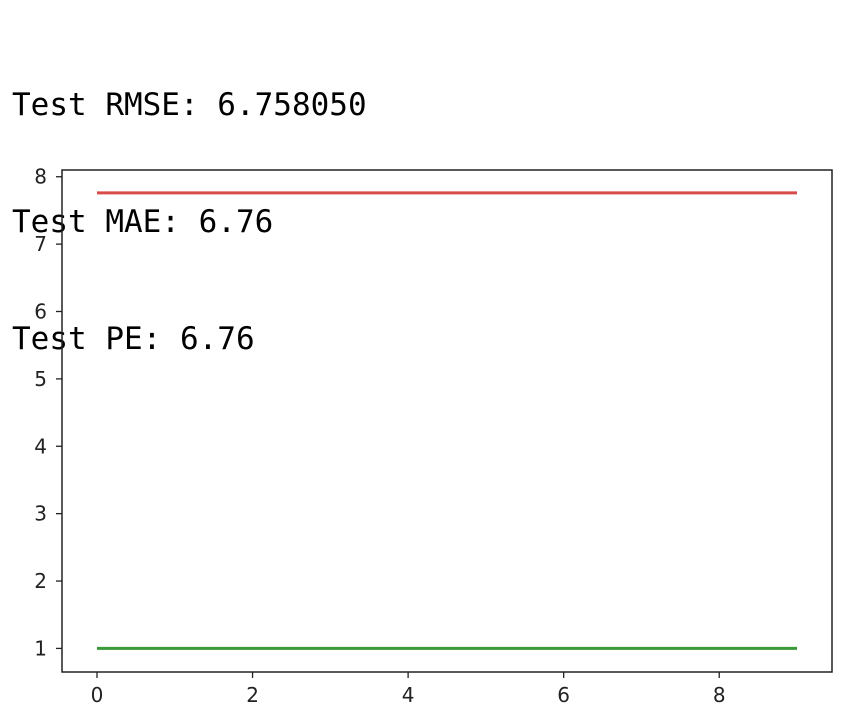 This screenshot has width=866, height=720. I want to click on mae-output-line: Test MAE: 6.76, so click(143, 222).